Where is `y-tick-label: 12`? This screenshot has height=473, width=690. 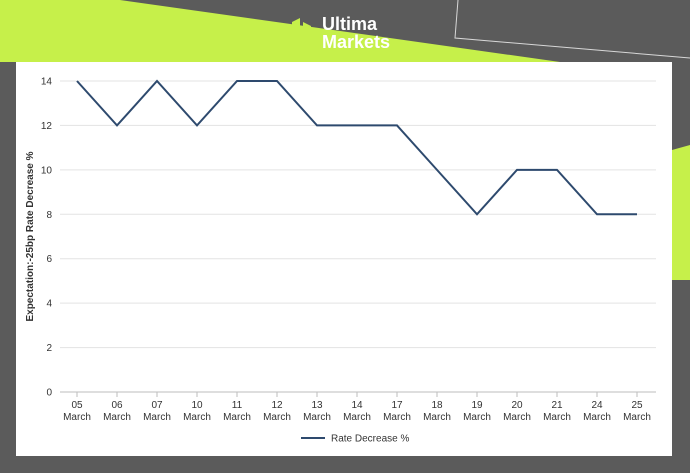 y-tick-label: 12 is located at coordinates (47, 126).